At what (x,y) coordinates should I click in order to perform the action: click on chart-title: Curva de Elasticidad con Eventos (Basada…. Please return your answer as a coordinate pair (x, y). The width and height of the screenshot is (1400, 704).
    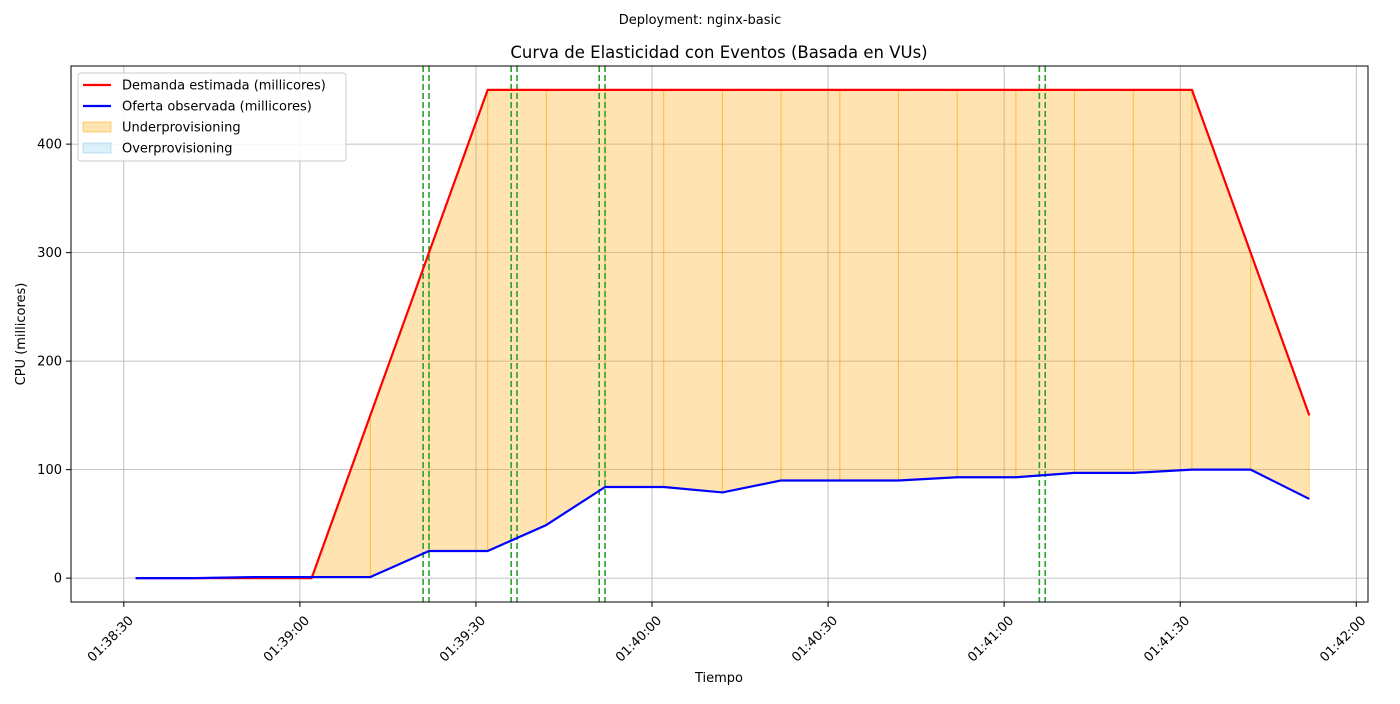
    Looking at the image, I should click on (718, 52).